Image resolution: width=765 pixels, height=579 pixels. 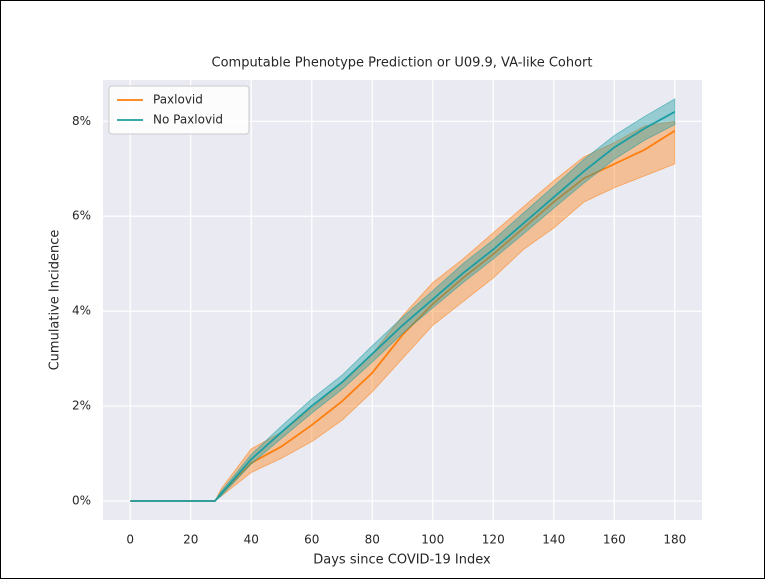 I want to click on x-tick-label: 140, so click(x=553, y=540).